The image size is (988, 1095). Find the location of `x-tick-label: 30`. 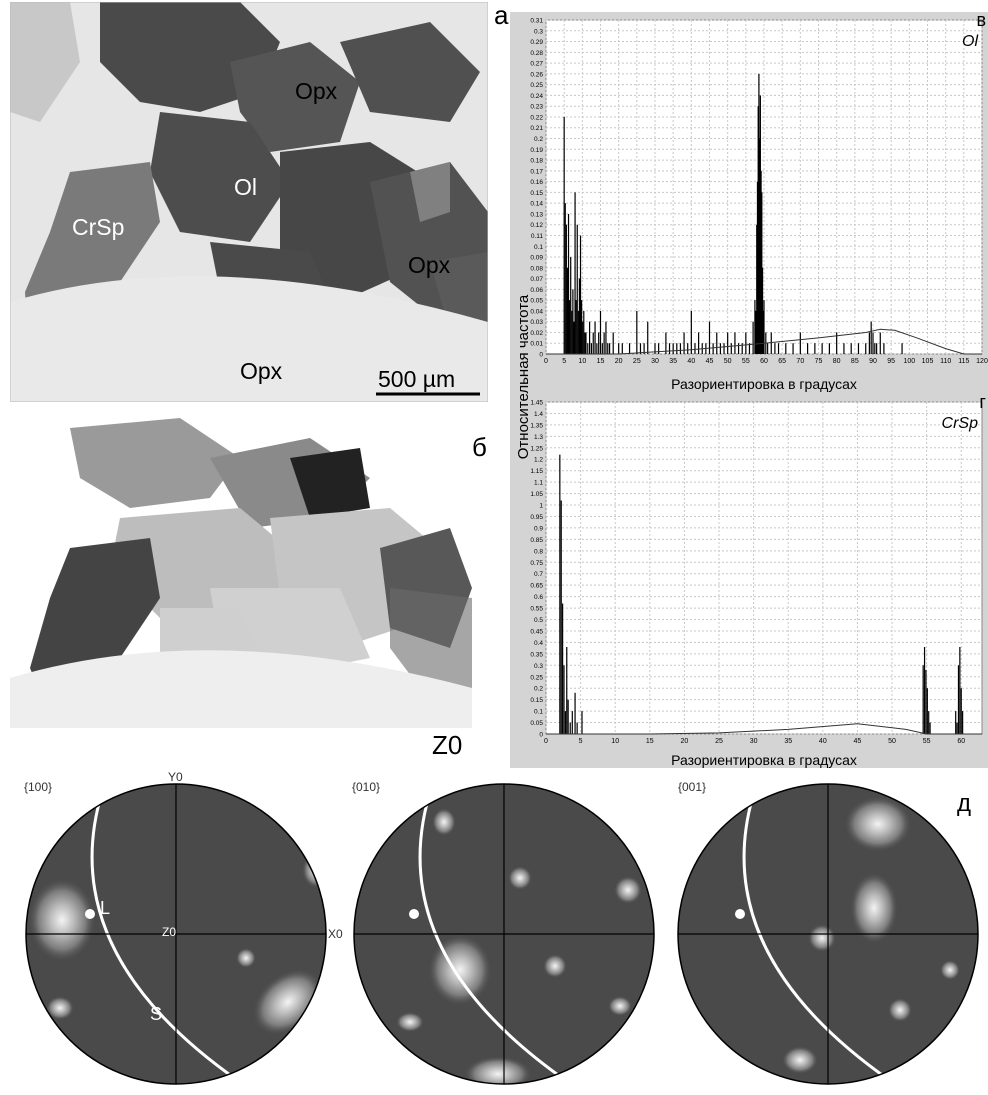

x-tick-label: 30 is located at coordinates (754, 741).